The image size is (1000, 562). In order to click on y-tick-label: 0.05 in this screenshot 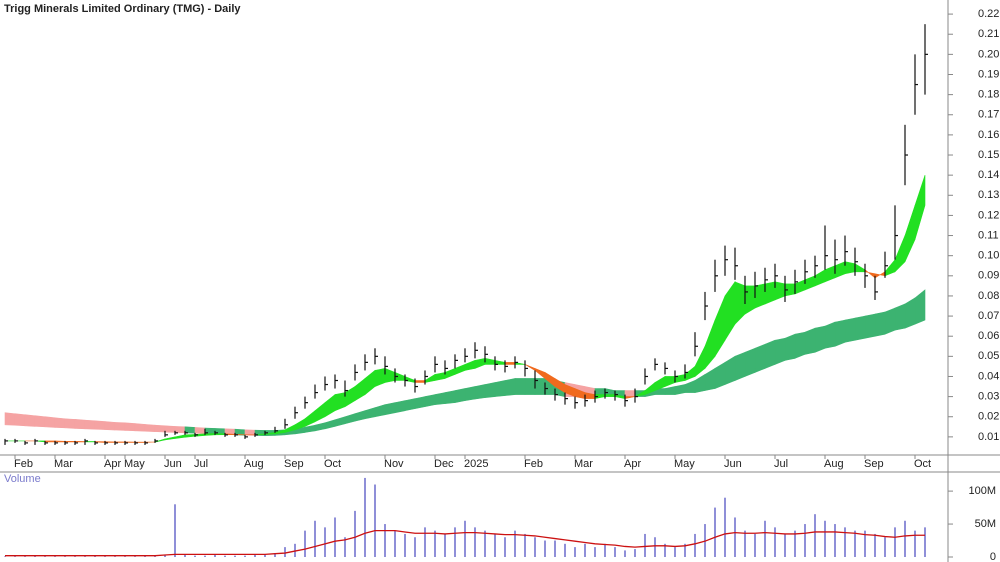, I will do `click(988, 356)`.